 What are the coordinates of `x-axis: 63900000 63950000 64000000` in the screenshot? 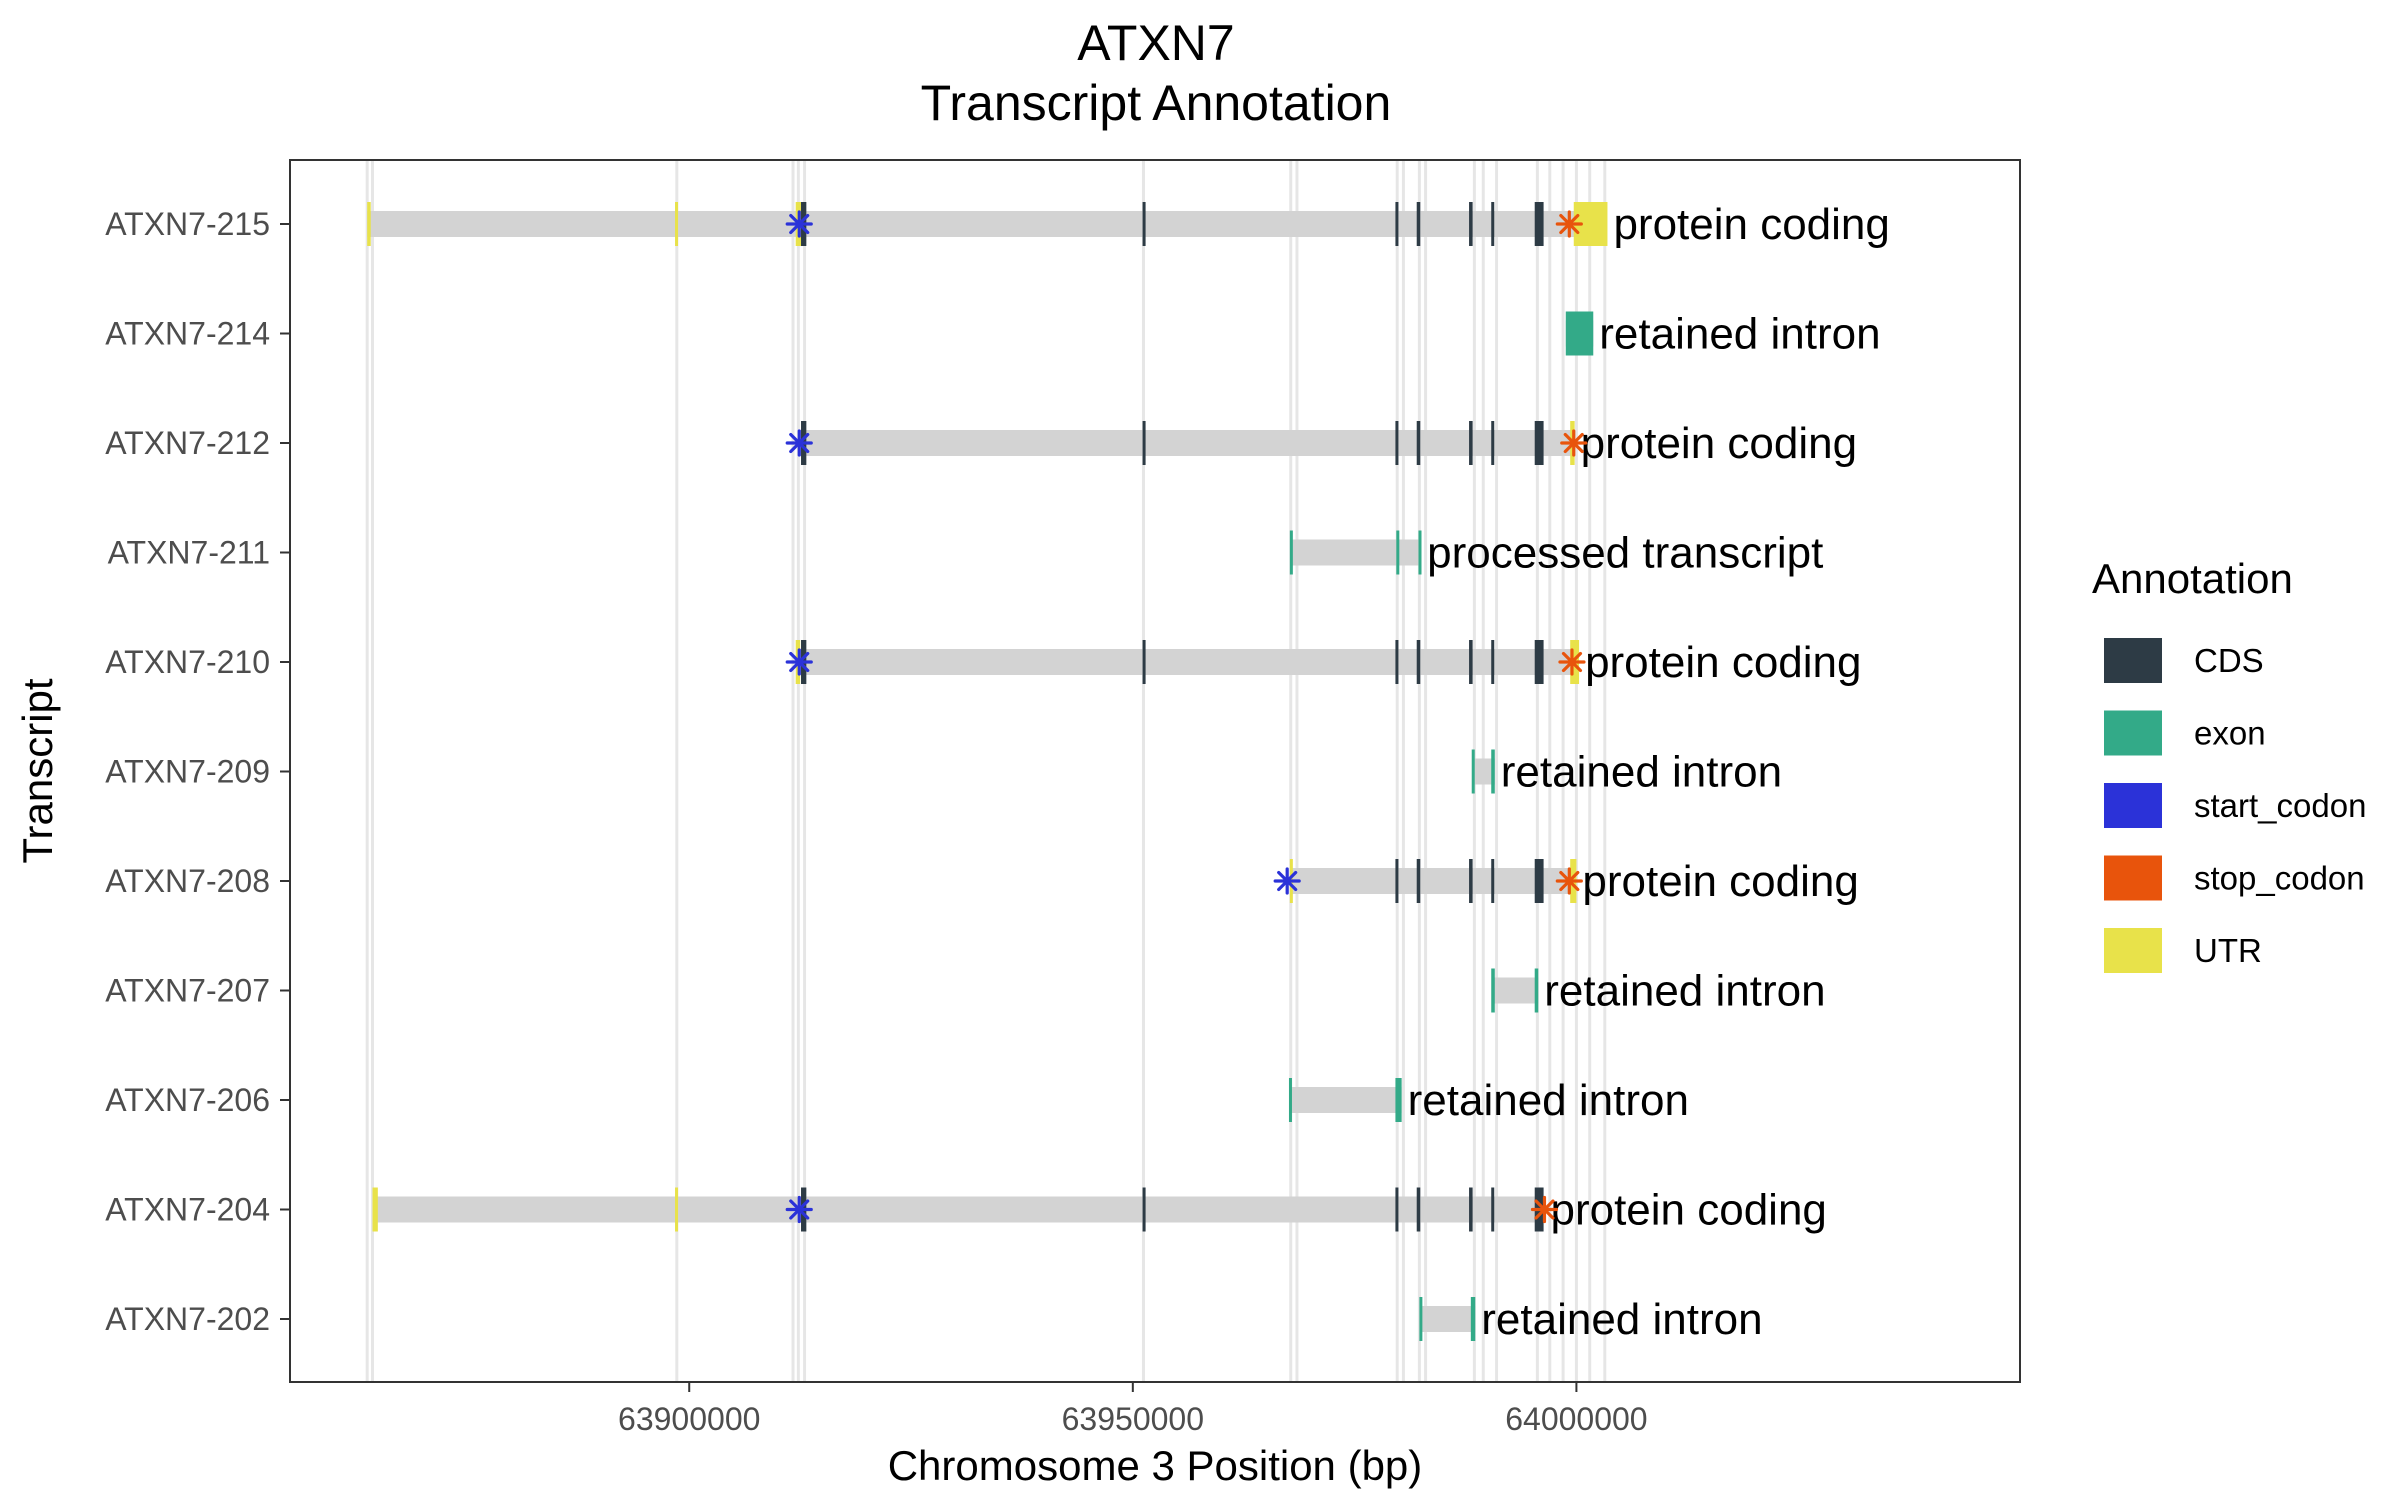 It's located at (1133, 1409).